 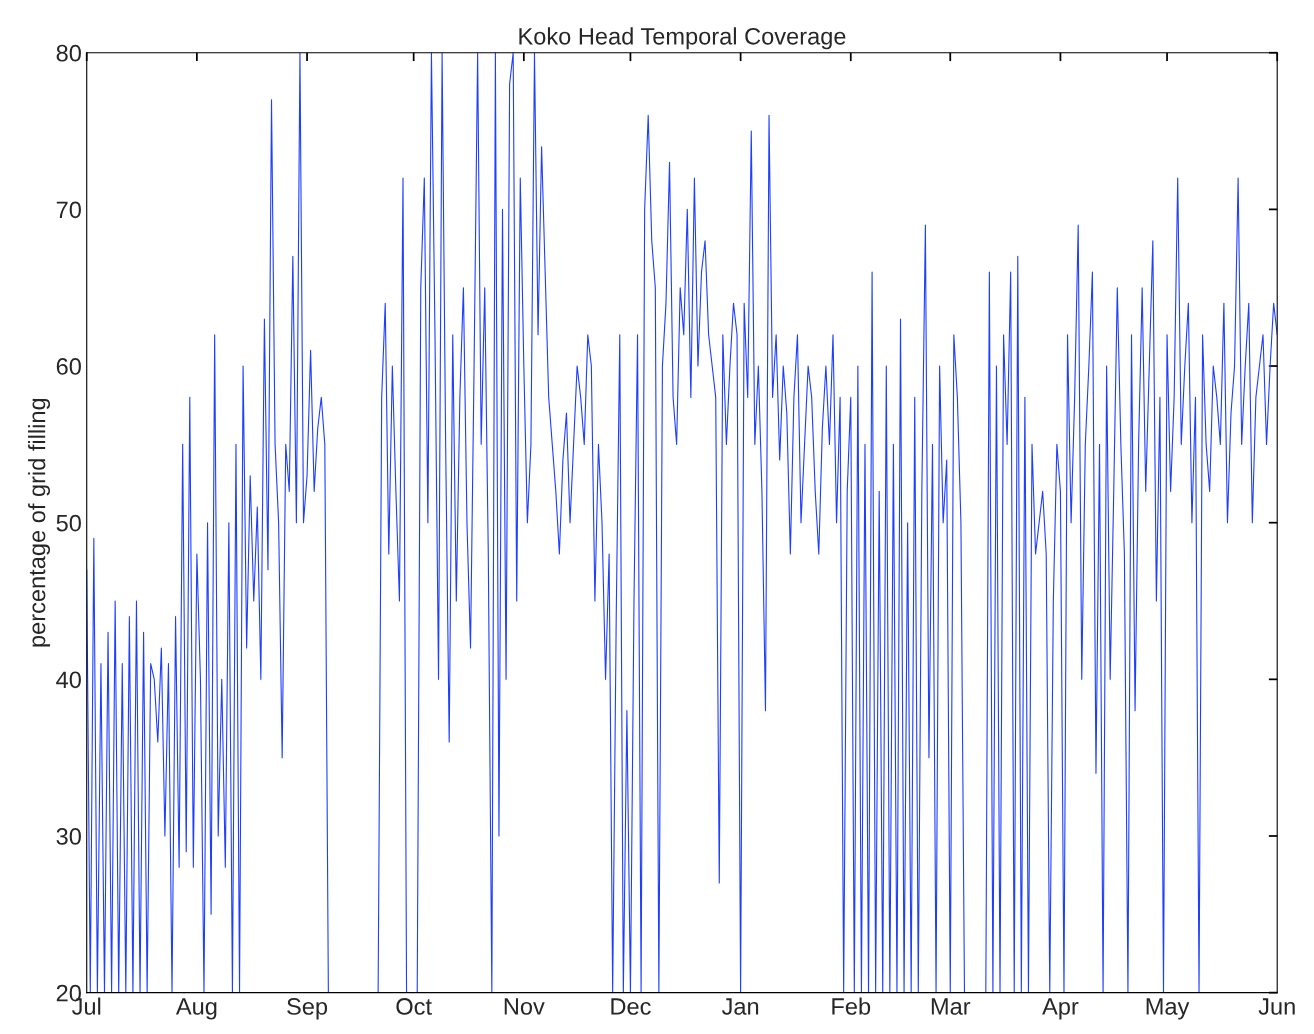 What do you see at coordinates (68, 210) in the screenshot?
I see `y-tick-label: 70` at bounding box center [68, 210].